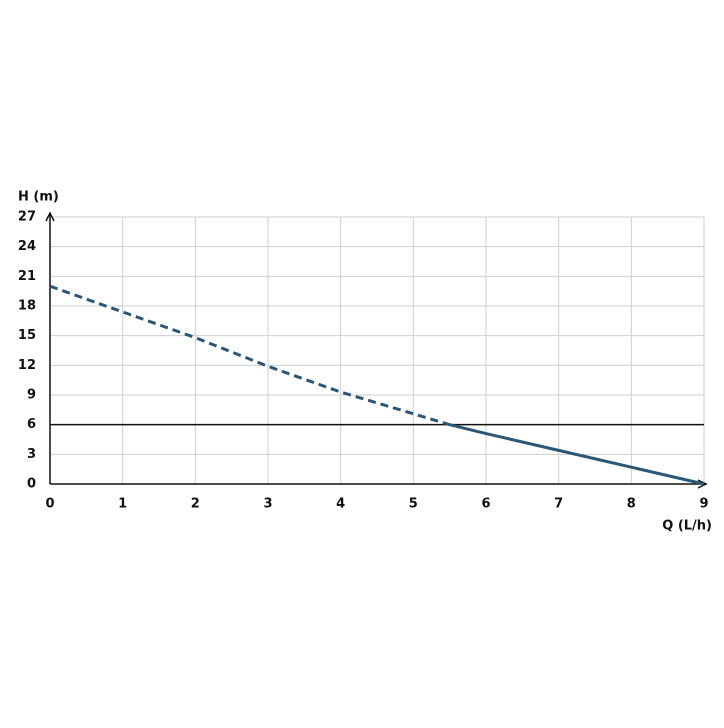 The height and width of the screenshot is (728, 724). What do you see at coordinates (267, 504) in the screenshot?
I see `x-tick-label: 3` at bounding box center [267, 504].